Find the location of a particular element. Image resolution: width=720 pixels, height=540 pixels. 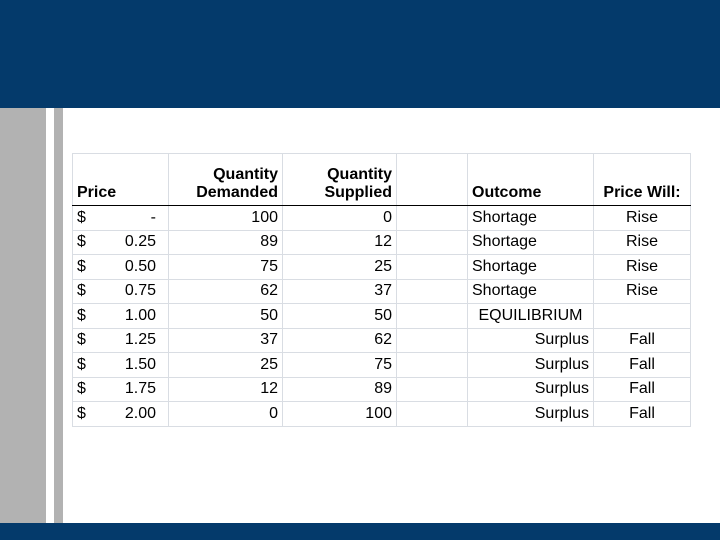

table-row: $2.00 0 100 Surplus Fall is located at coordinates (381, 414).